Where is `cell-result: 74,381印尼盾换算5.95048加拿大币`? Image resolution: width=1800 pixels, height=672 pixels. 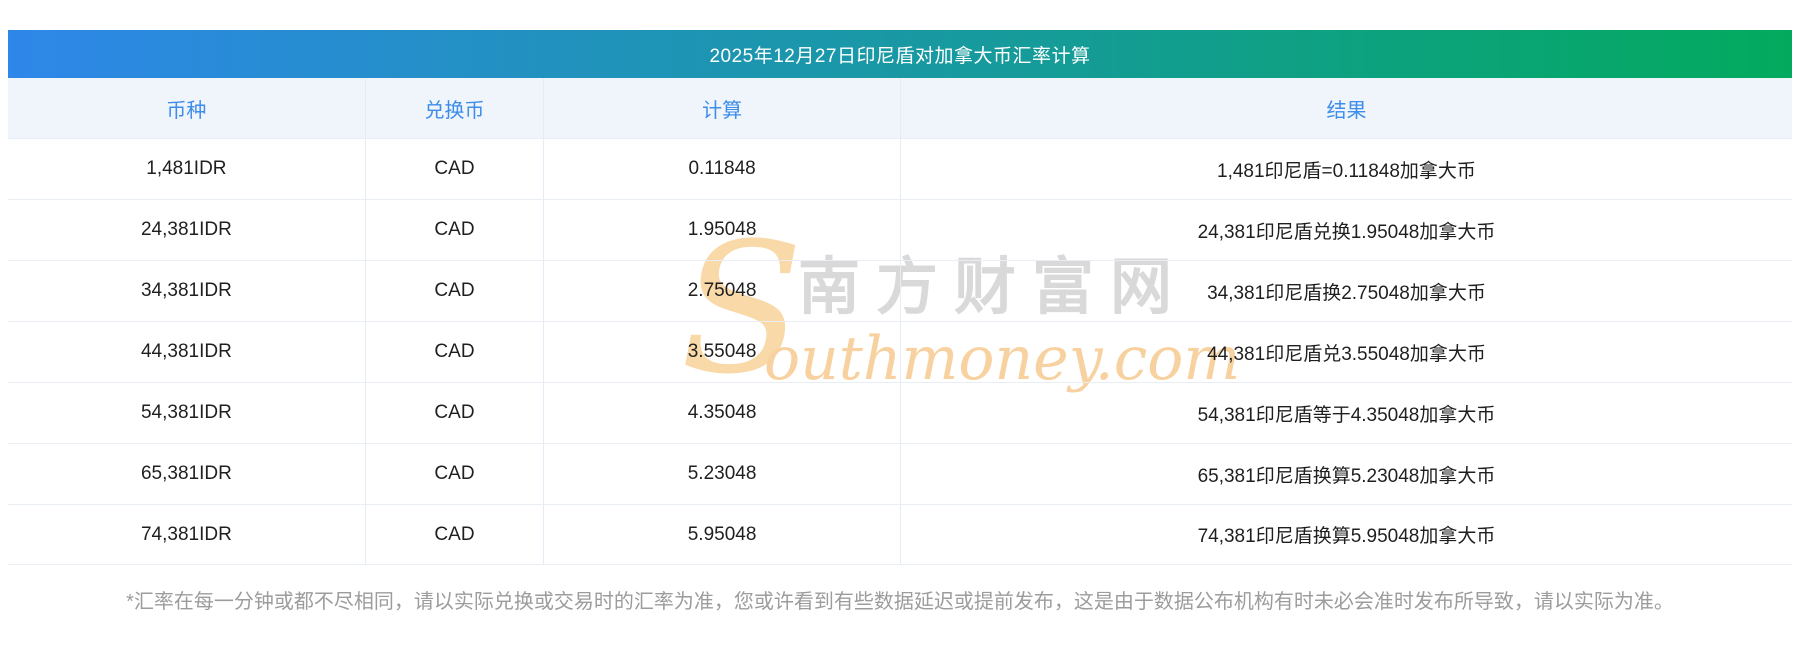 cell-result: 74,381印尼盾换算5.95048加拿大币 is located at coordinates (1345, 534).